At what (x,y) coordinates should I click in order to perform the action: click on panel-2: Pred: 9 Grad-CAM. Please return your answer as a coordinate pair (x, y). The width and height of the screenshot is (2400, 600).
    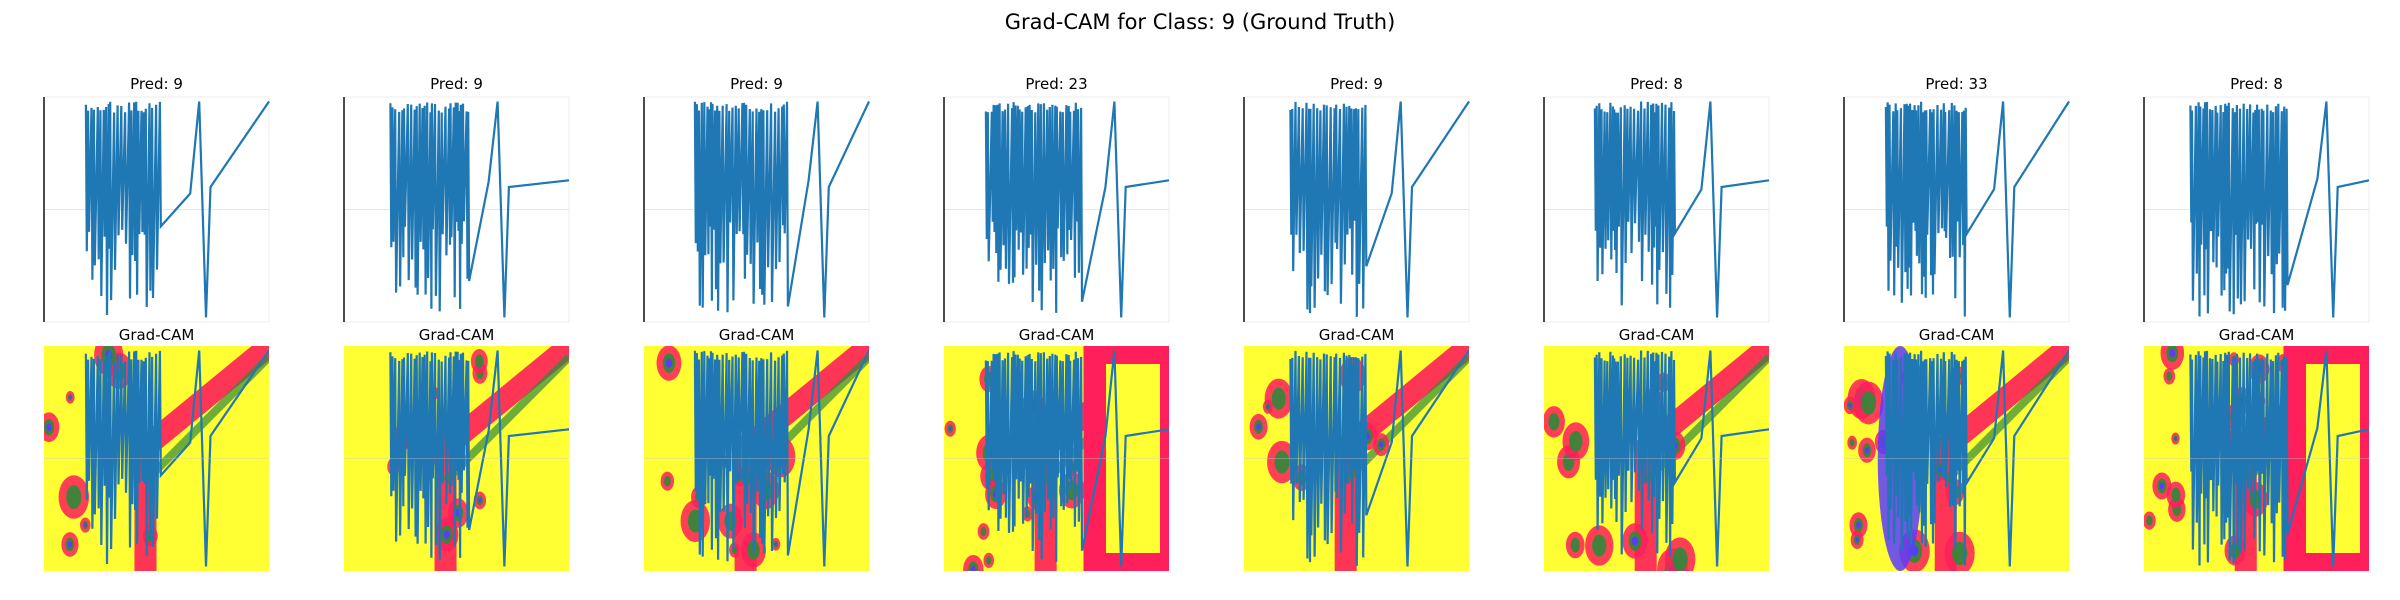
    Looking at the image, I should click on (456, 323).